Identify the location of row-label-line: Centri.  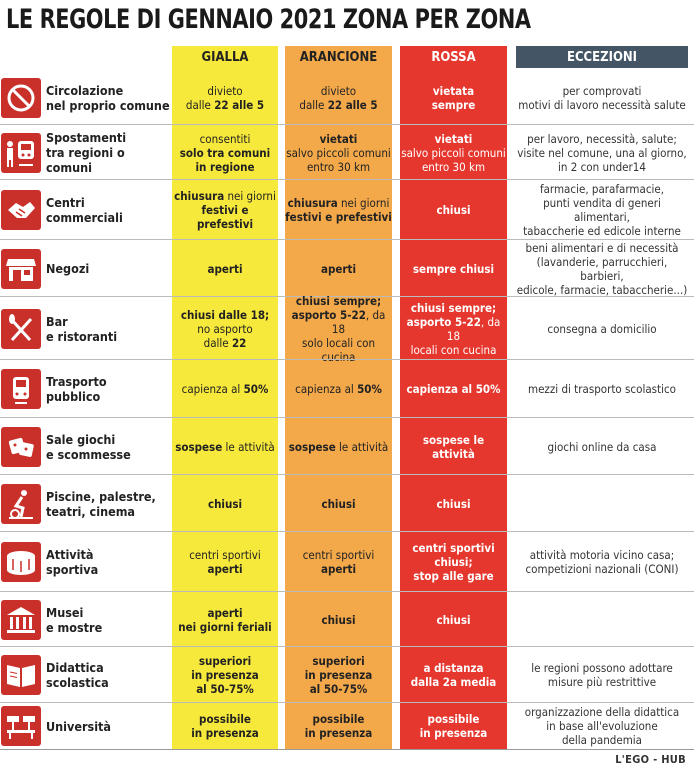
(65, 202).